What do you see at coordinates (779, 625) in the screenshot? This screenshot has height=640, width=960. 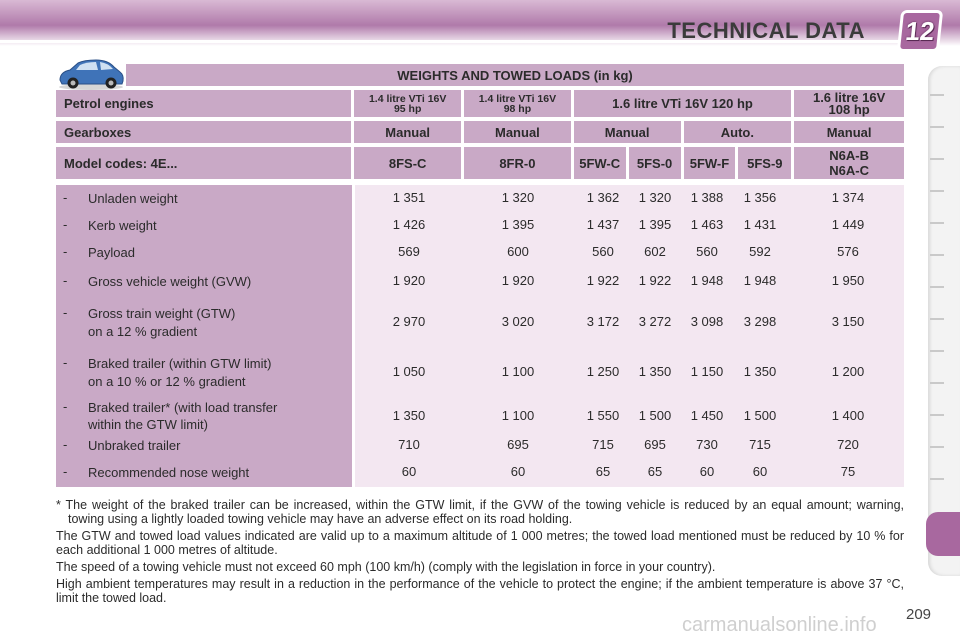 I see `watermark: carmanualsonline.info` at bounding box center [779, 625].